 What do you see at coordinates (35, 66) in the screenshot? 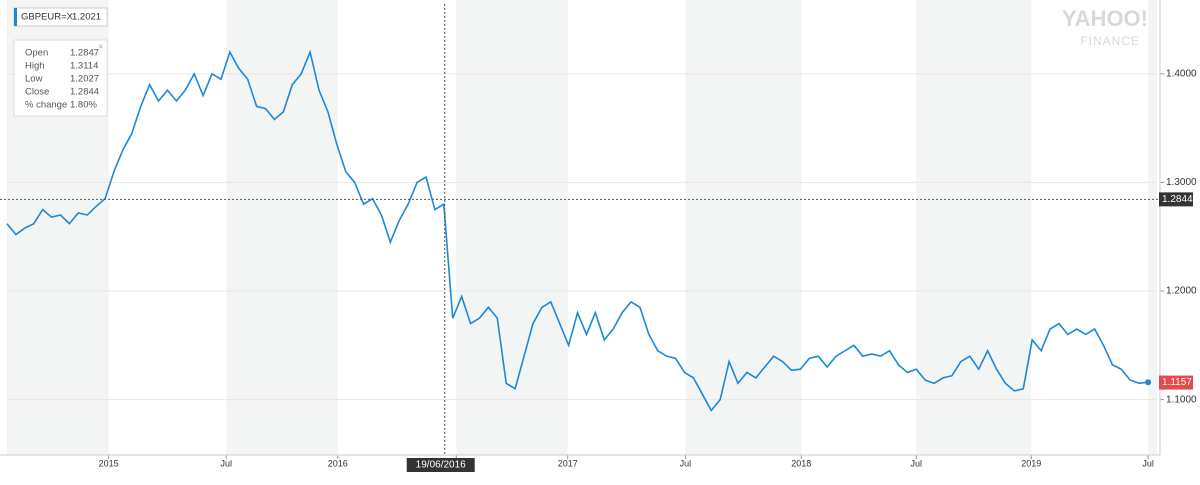
I see `tooltip-key: High` at bounding box center [35, 66].